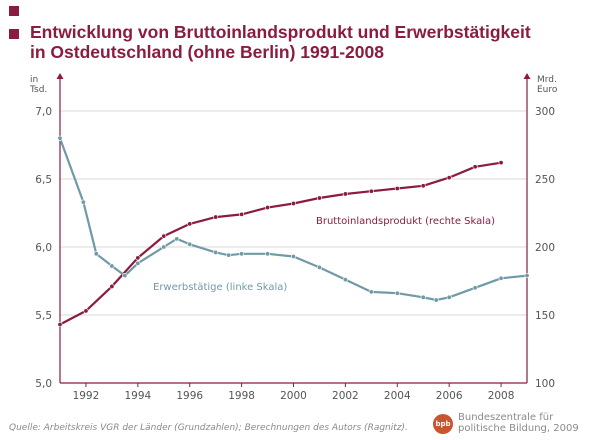 This screenshot has height=440, width=590. I want to click on x-tick-label: 1992, so click(86, 396).